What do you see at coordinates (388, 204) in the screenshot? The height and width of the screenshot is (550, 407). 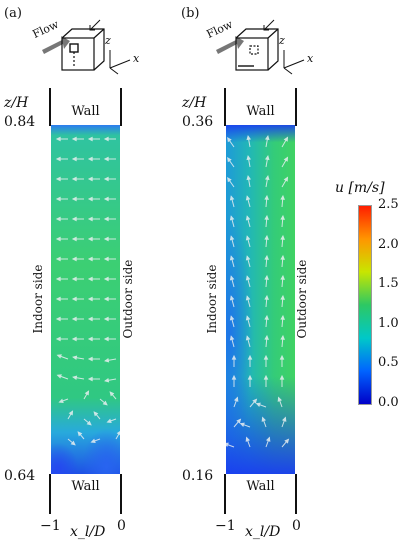 I see `colorbar-tick-label: 2.5` at bounding box center [388, 204].